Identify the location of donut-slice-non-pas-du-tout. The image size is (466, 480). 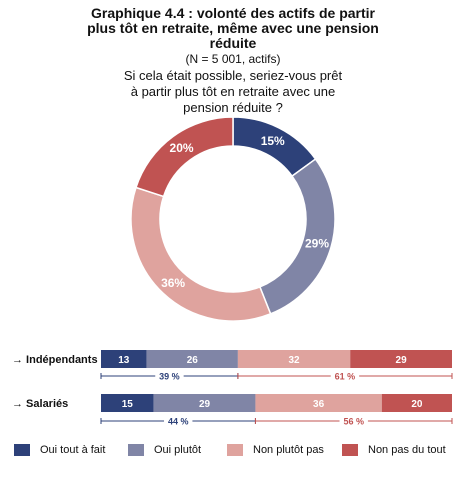
(184, 157).